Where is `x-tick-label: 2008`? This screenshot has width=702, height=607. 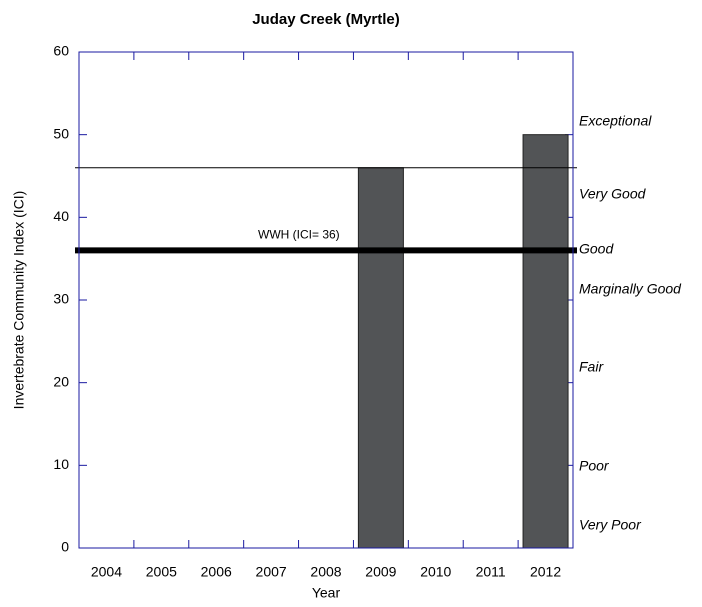
x-tick-label: 2008 is located at coordinates (325, 572).